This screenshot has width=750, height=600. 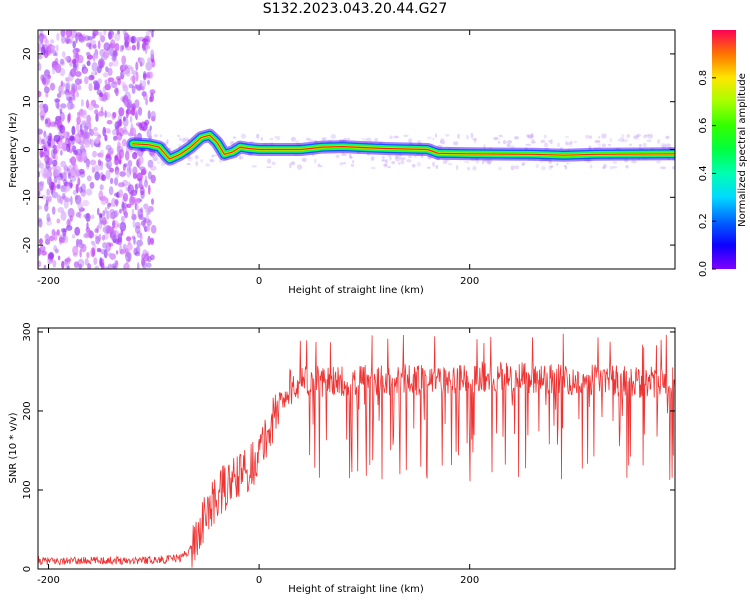 What do you see at coordinates (27, 54) in the screenshot?
I see `y-tick-label: 20` at bounding box center [27, 54].